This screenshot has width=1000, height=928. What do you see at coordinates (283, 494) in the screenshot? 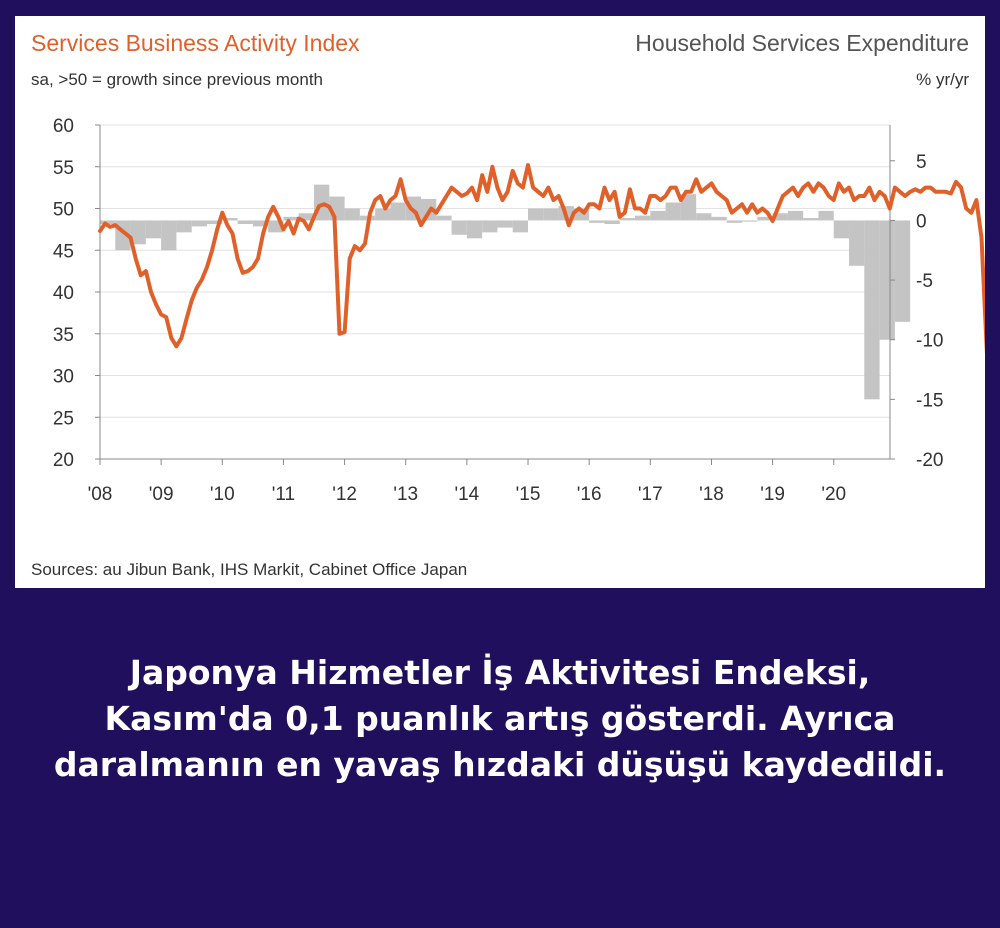
I see `x-tick-label: '11` at bounding box center [283, 494].